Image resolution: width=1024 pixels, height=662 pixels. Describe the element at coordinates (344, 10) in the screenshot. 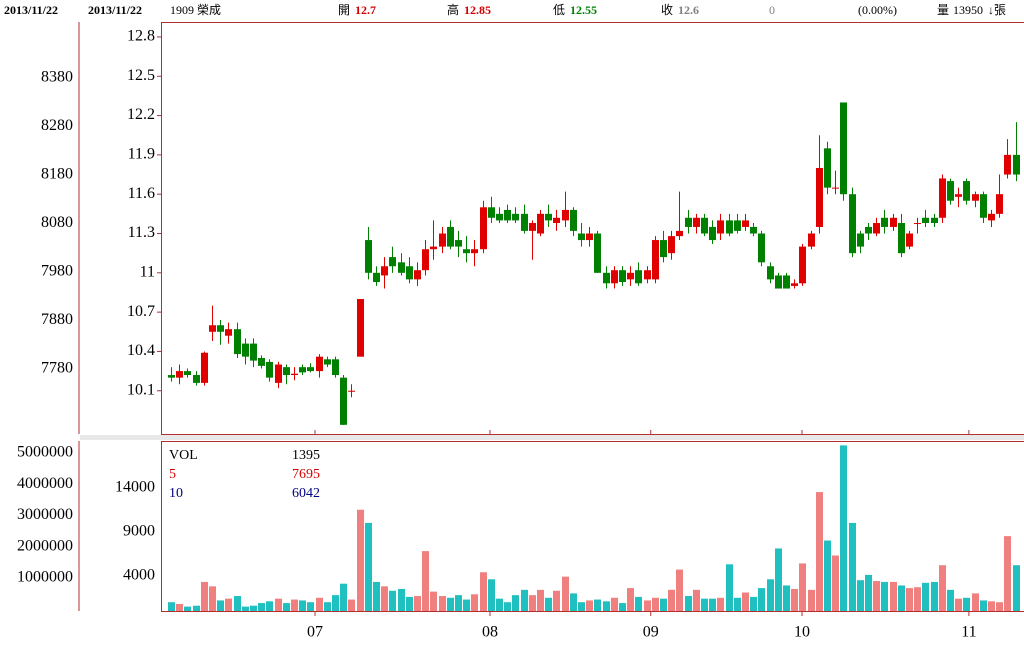

I see `quote-label: 開` at that location.